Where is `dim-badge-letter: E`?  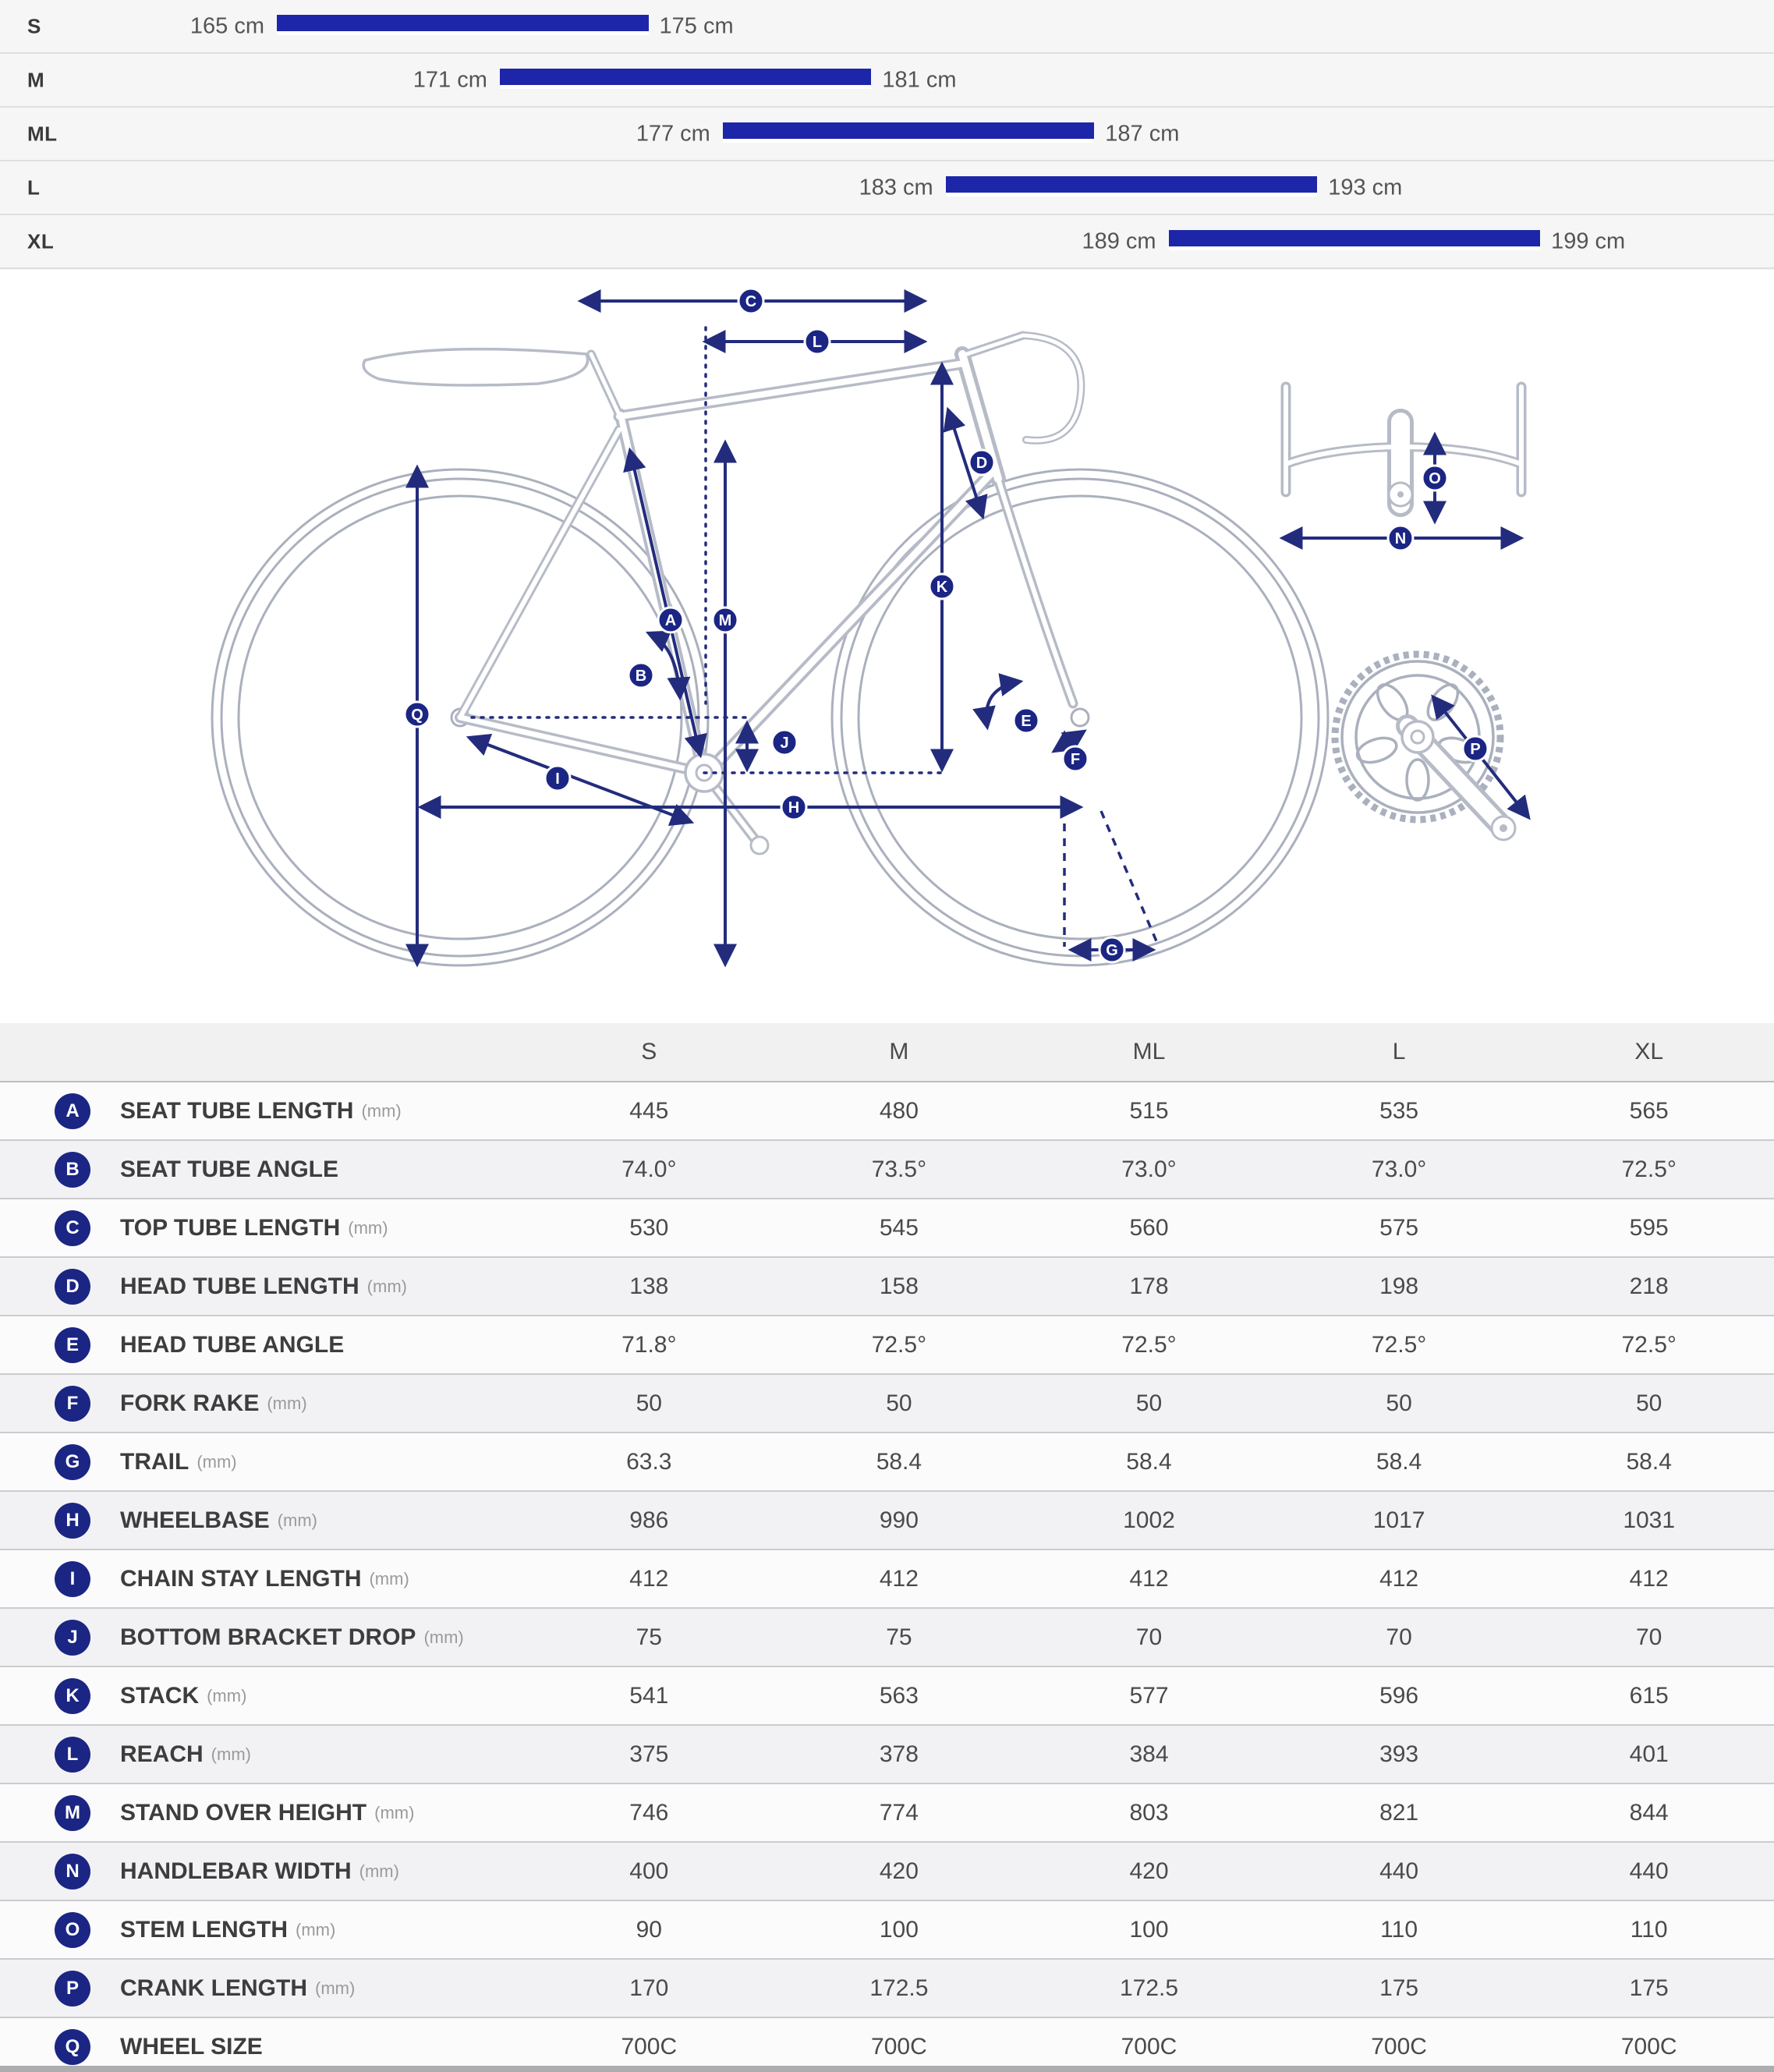
dim-badge-letter: E is located at coordinates (1026, 721).